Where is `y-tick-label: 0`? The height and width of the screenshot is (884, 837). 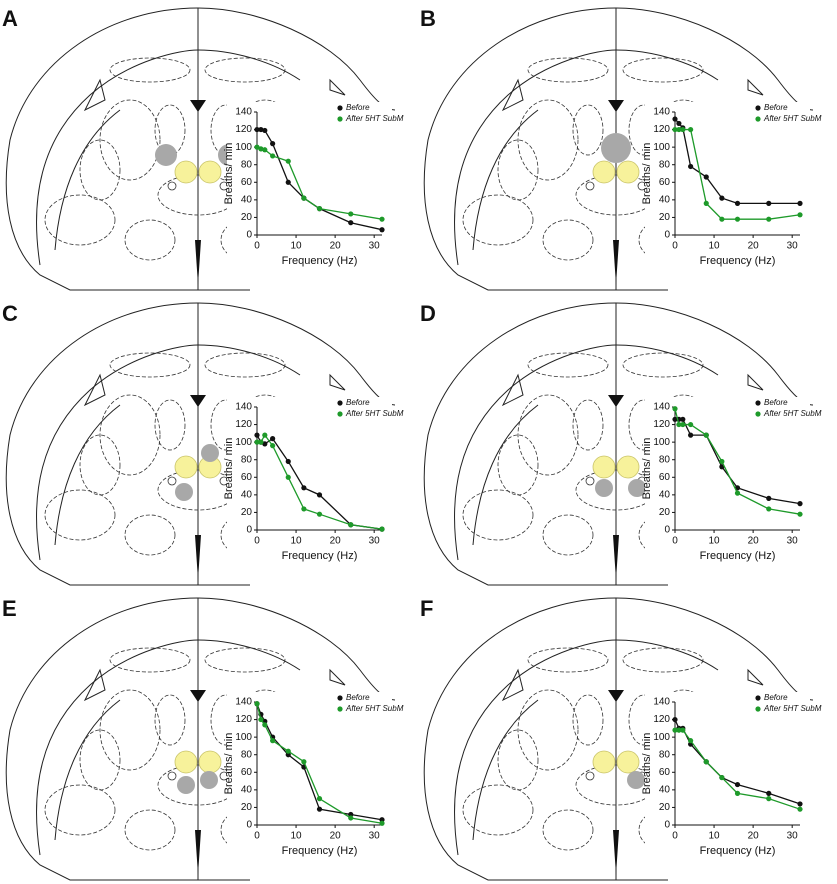
y-tick-label: 0 is located at coordinates (249, 235).